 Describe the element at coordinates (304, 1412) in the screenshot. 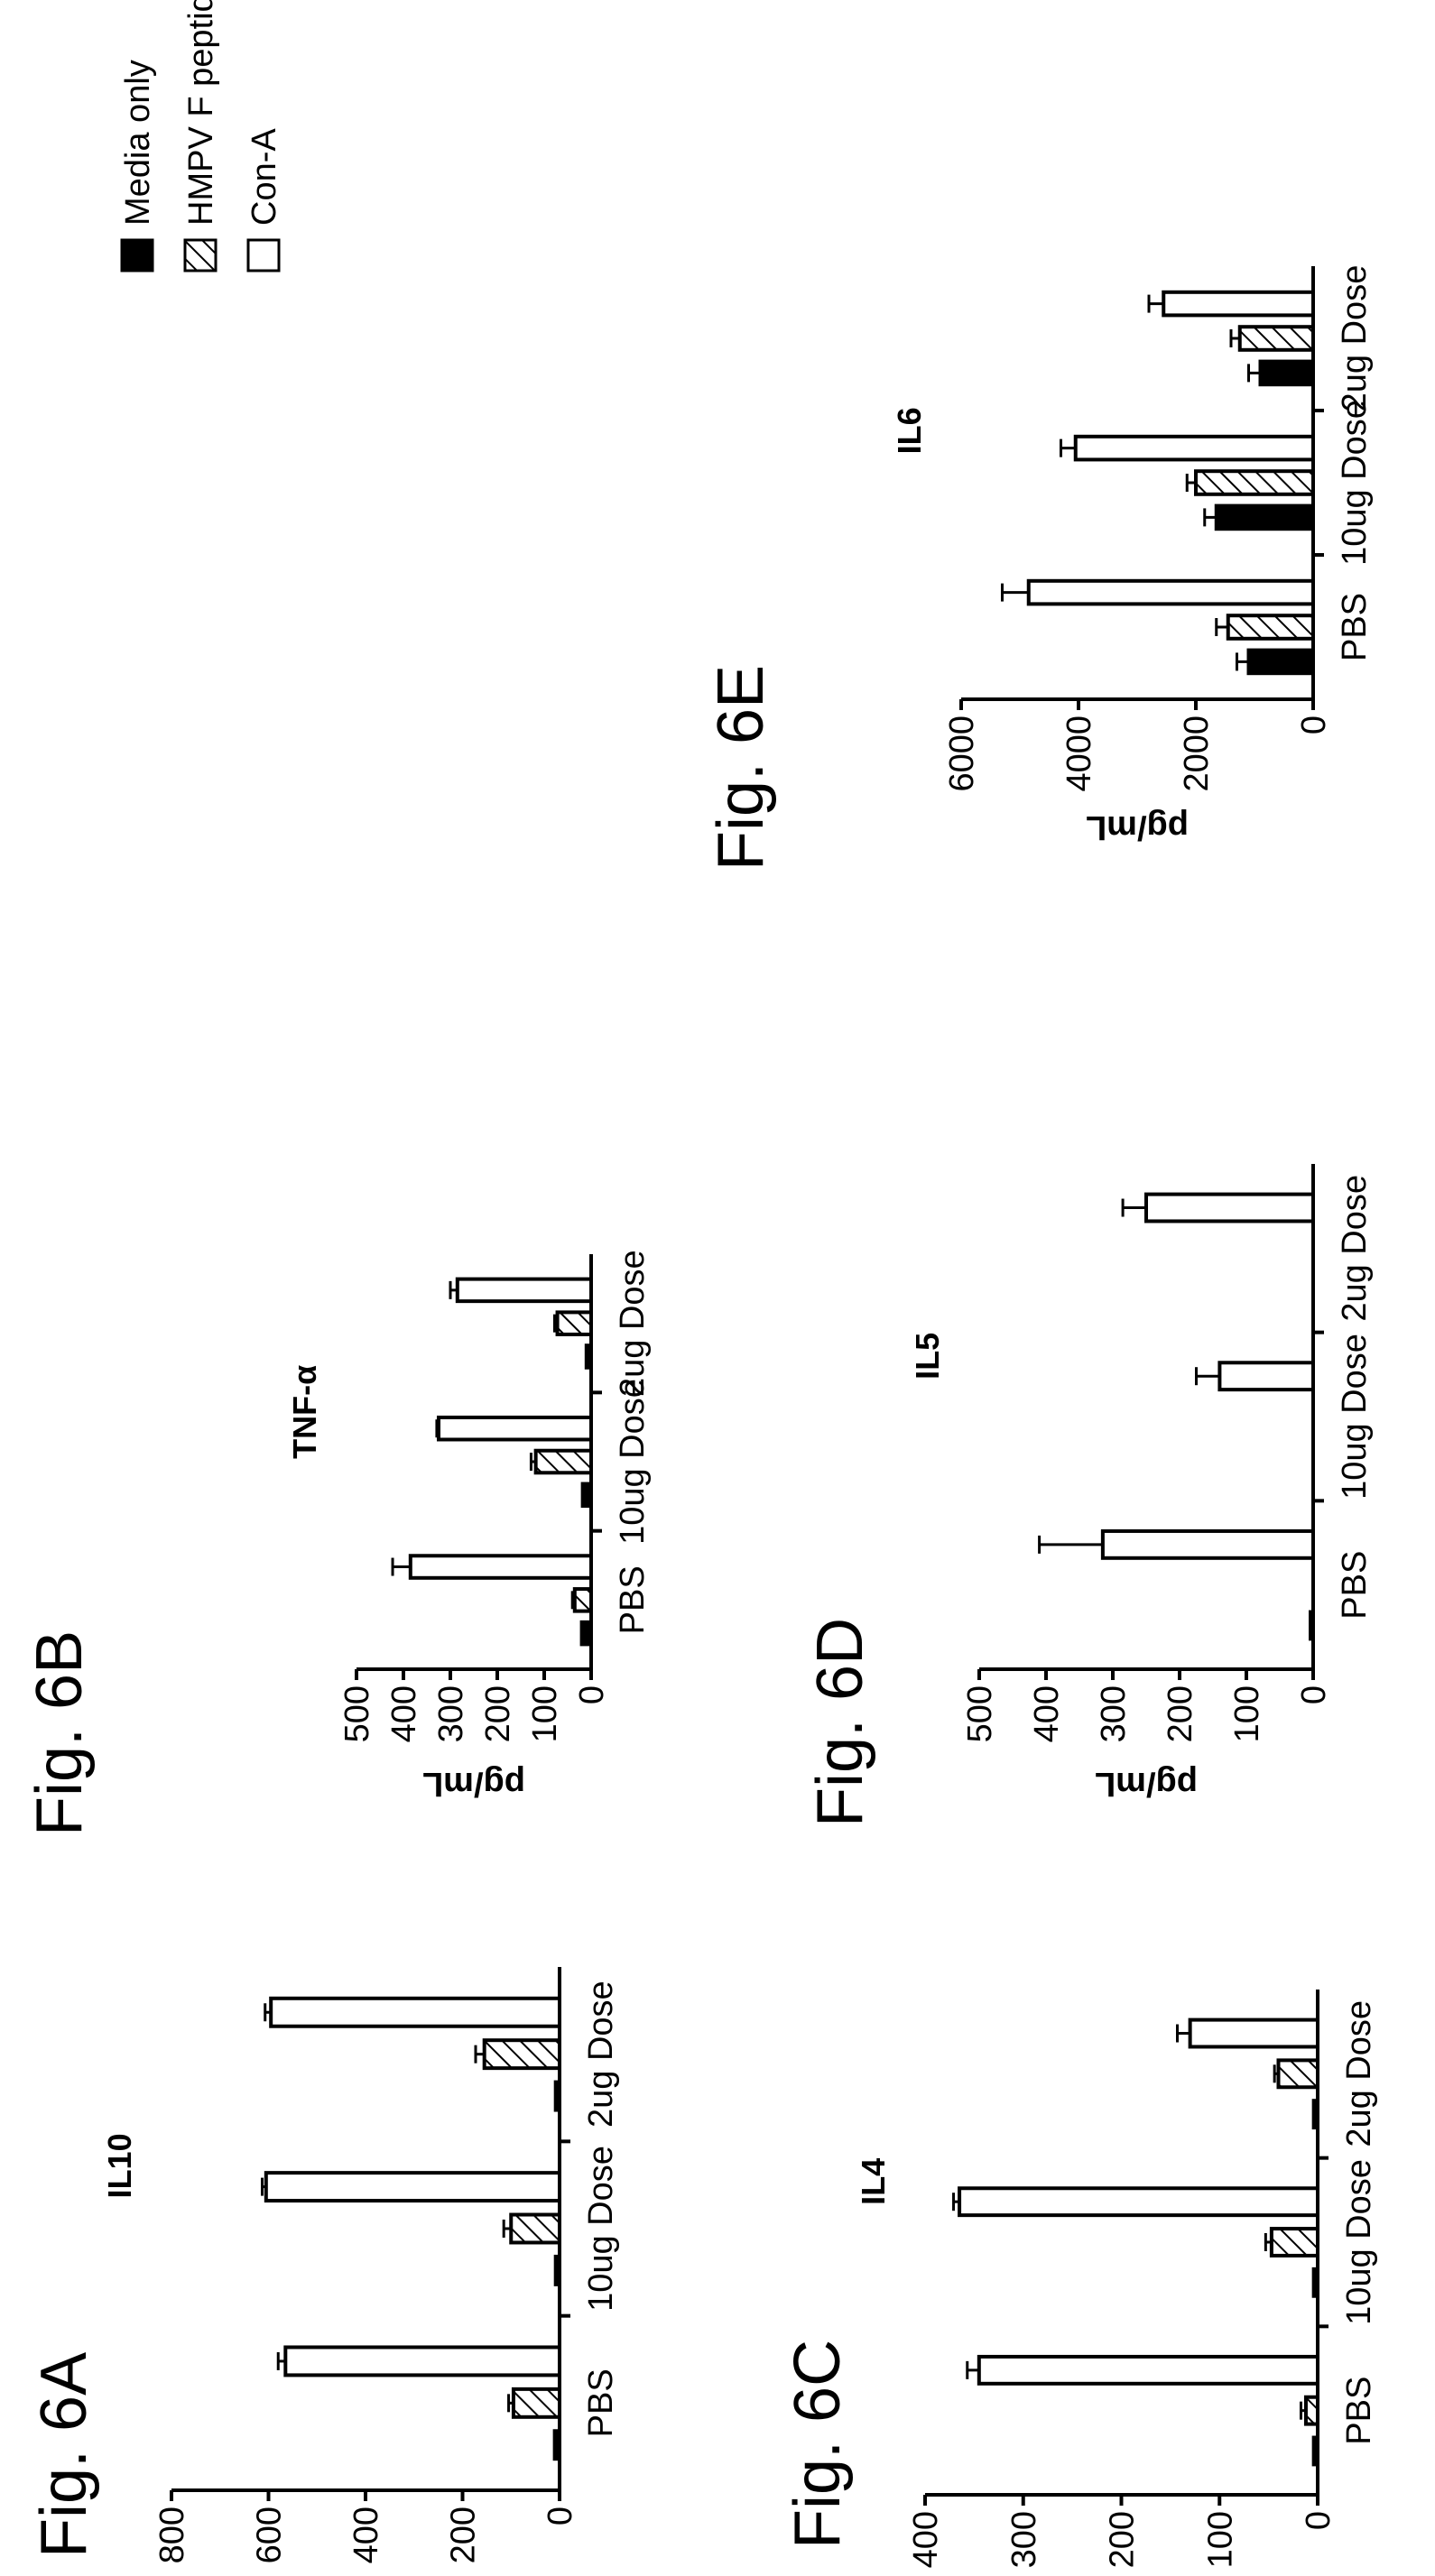

I see `chart-title: TNF-α` at that location.